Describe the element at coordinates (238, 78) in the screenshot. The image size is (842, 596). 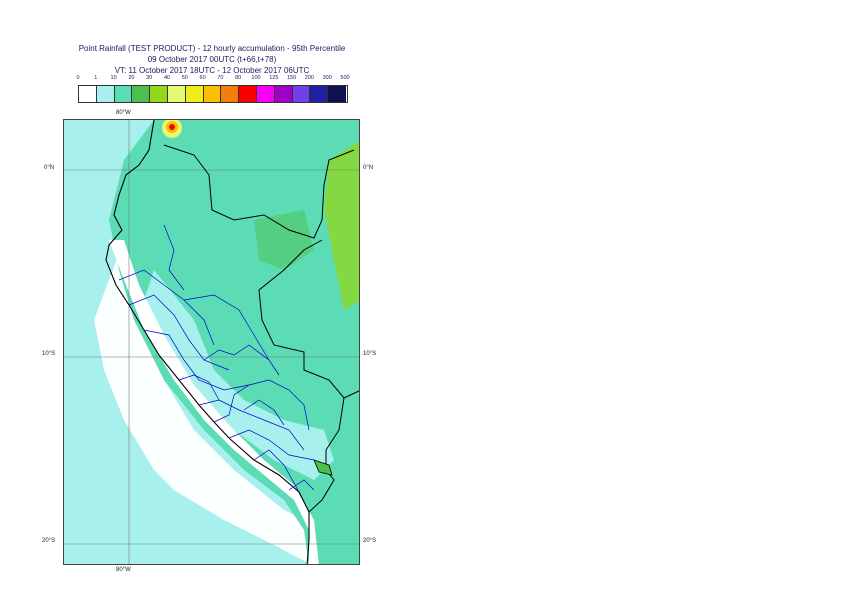
I see `legend-tick-label: 80` at that location.